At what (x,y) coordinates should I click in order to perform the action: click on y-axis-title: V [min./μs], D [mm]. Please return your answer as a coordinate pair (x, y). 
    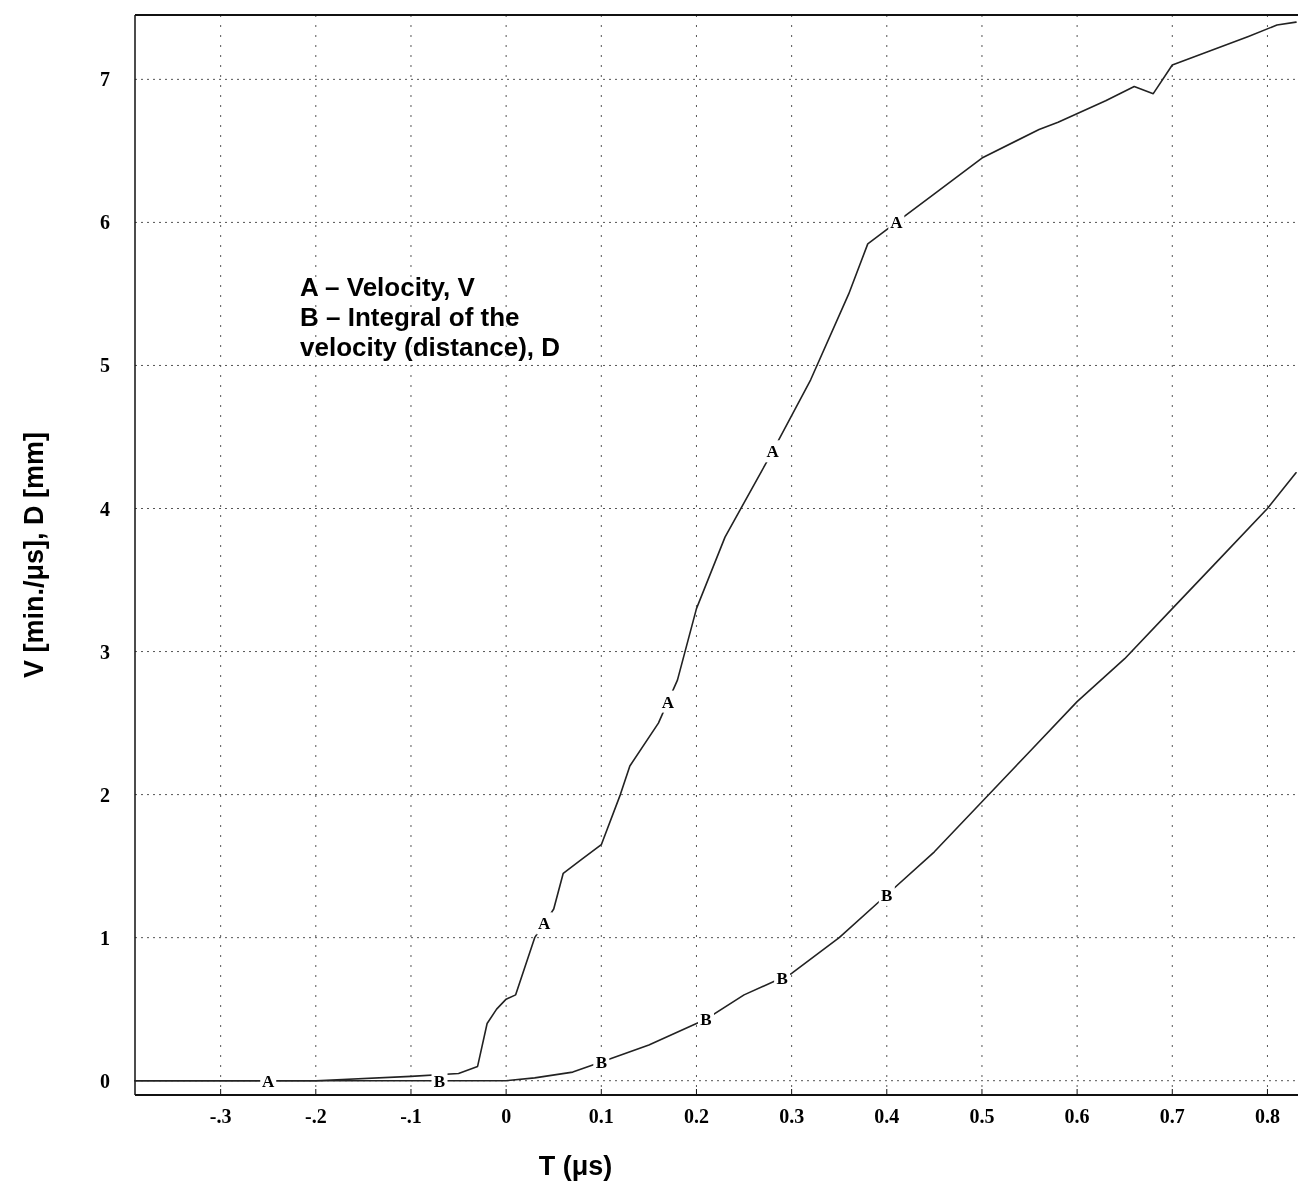
    Looking at the image, I should click on (34, 555).